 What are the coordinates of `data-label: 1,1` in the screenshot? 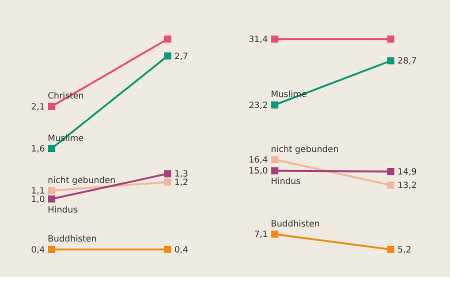 It's located at (38, 191).